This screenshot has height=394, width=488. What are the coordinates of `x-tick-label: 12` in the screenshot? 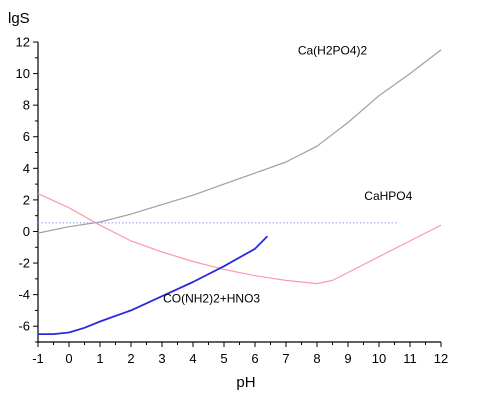 It's located at (441, 358).